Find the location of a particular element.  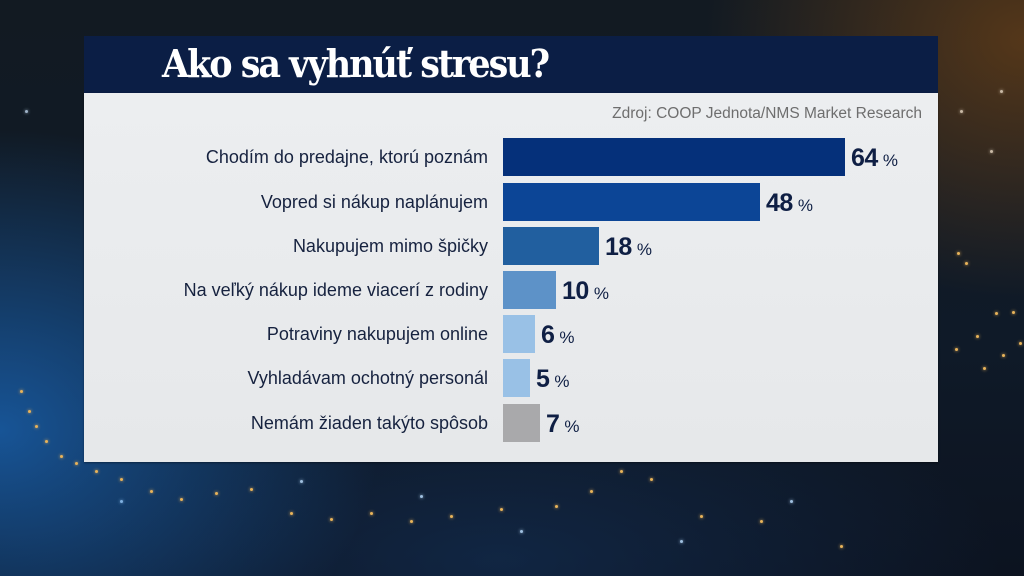

value-number: 10 is located at coordinates (575, 291).